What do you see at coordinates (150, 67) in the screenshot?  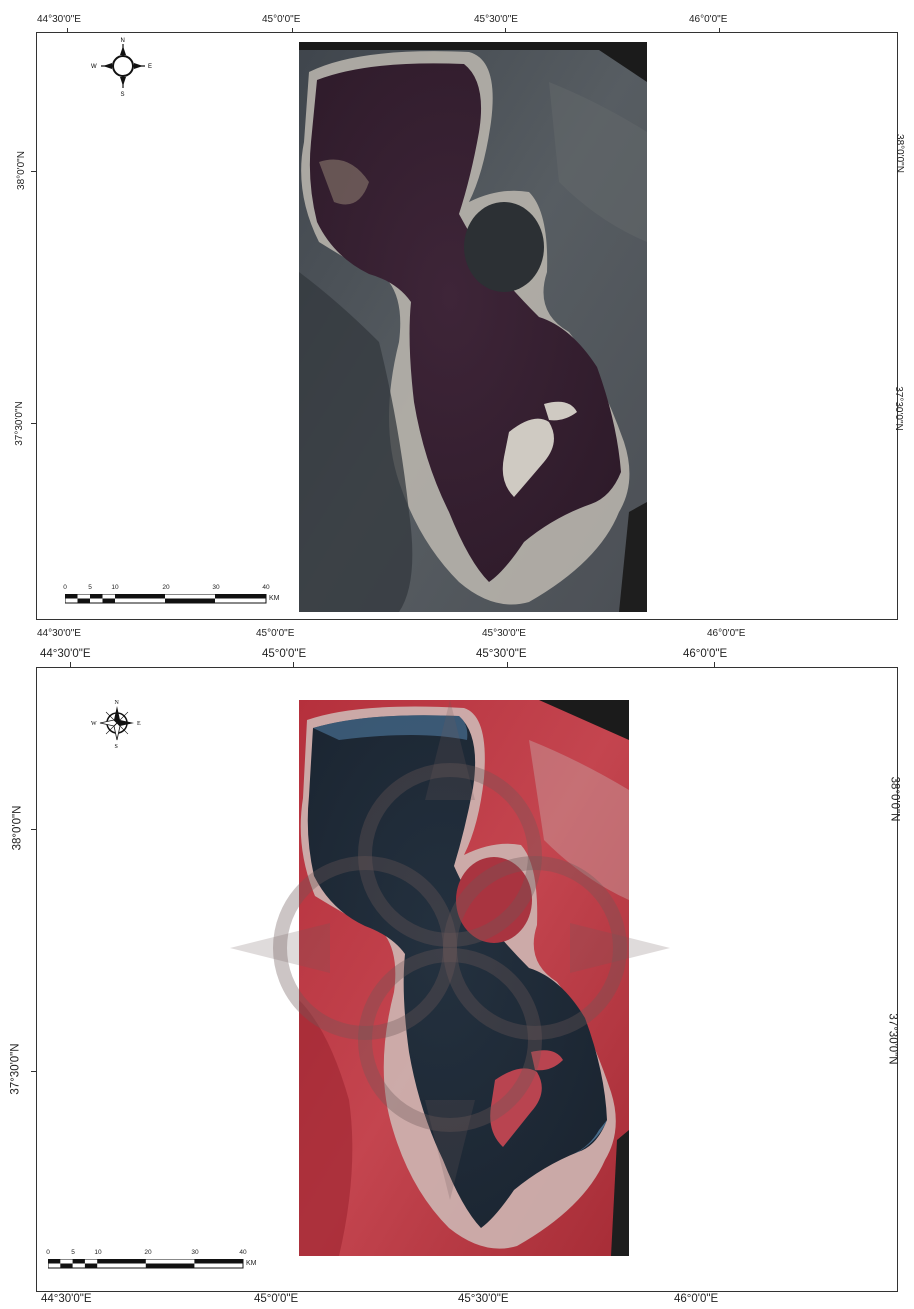 I see `top-compass-e: E` at bounding box center [150, 67].